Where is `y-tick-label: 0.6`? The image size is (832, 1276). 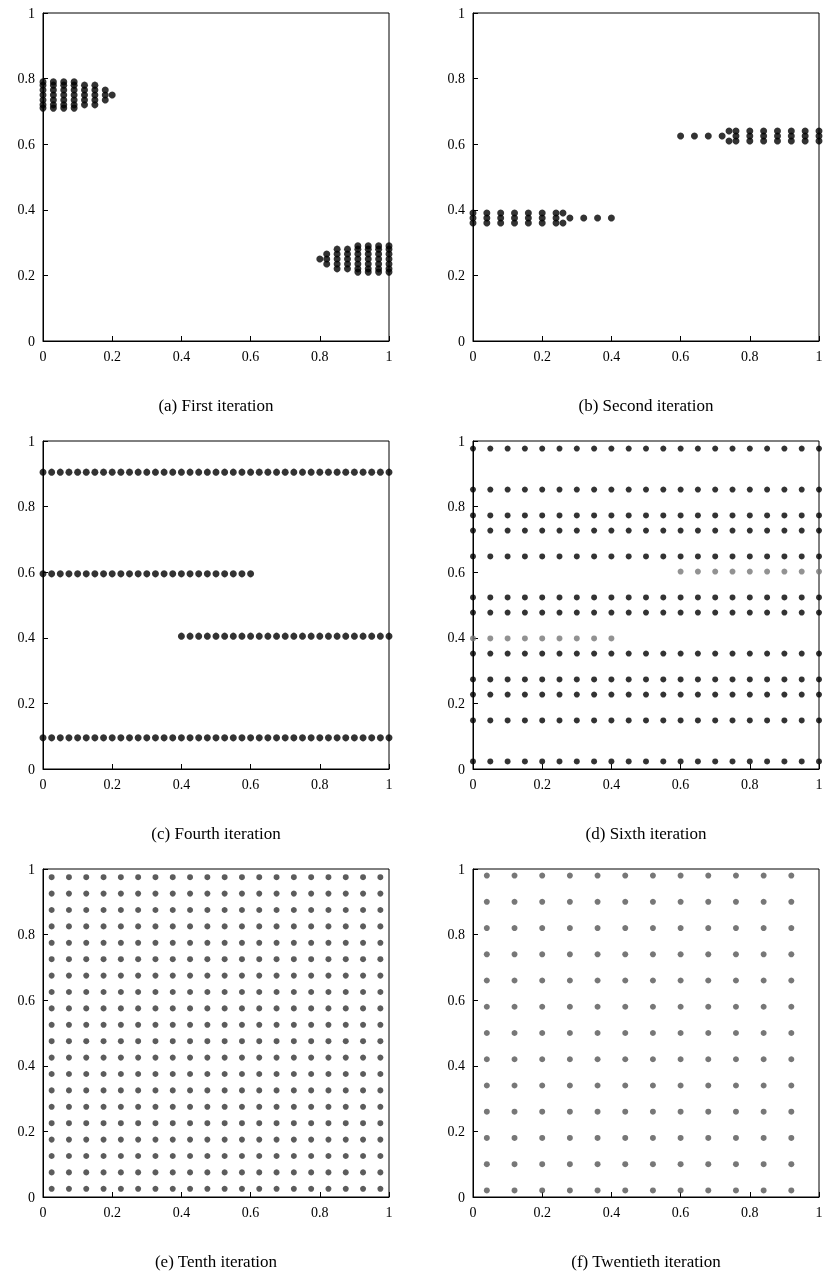 y-tick-label: 0.6 is located at coordinates (456, 572).